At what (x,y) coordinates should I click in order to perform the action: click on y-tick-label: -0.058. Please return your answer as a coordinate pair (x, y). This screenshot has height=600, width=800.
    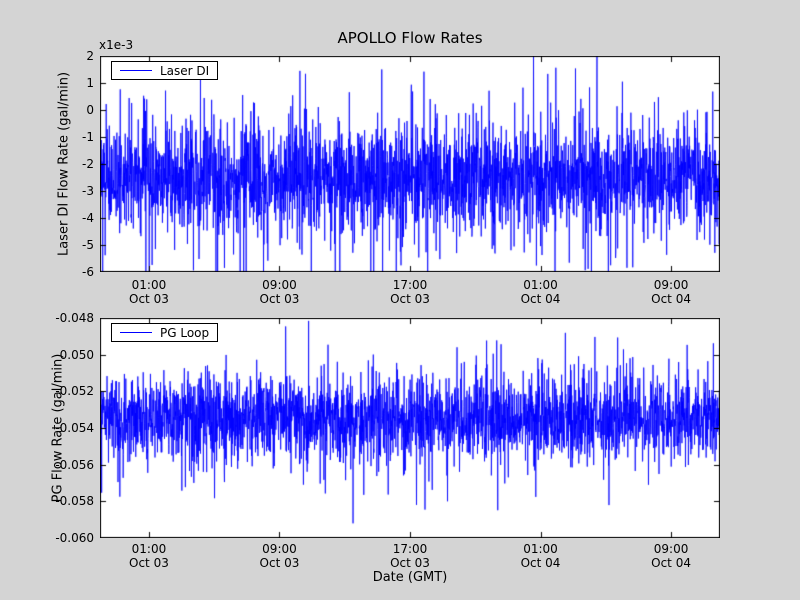
    Looking at the image, I should click on (74, 501).